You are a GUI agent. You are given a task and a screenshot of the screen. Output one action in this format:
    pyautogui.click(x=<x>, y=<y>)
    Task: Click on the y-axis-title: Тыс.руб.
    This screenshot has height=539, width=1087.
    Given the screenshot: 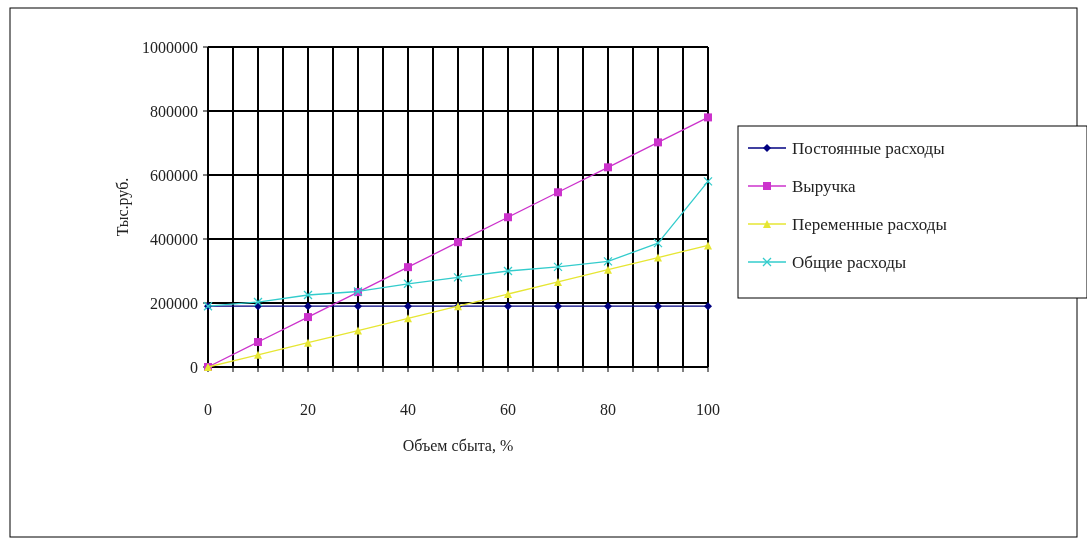 What is the action you would take?
    pyautogui.click(x=123, y=207)
    